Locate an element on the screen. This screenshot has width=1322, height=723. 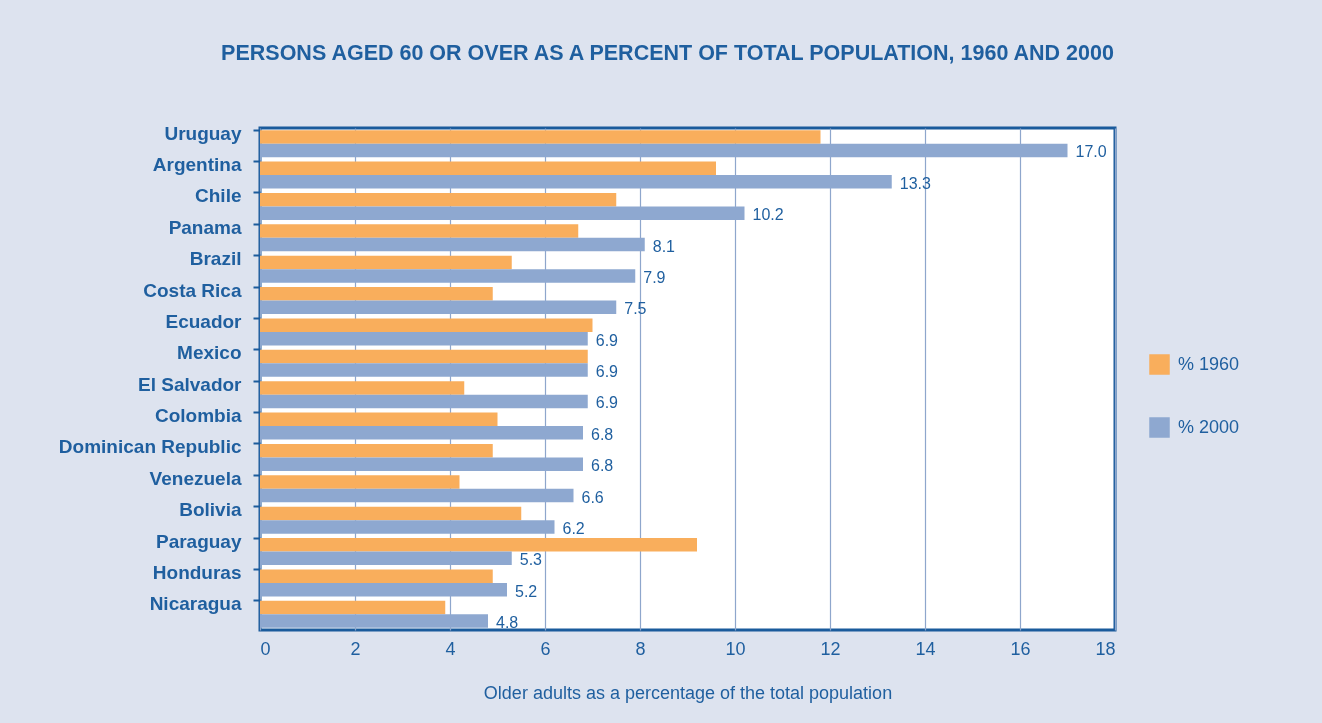
data-label: 17.0 is located at coordinates (1091, 152).